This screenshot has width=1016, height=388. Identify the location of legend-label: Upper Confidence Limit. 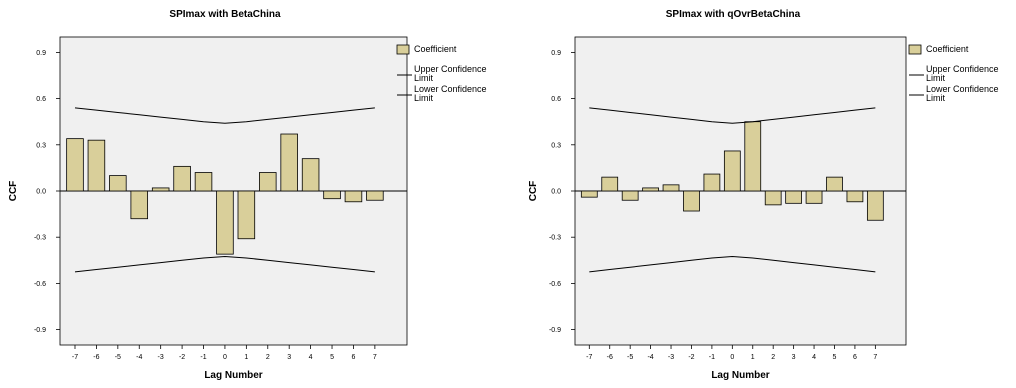
(450, 73).